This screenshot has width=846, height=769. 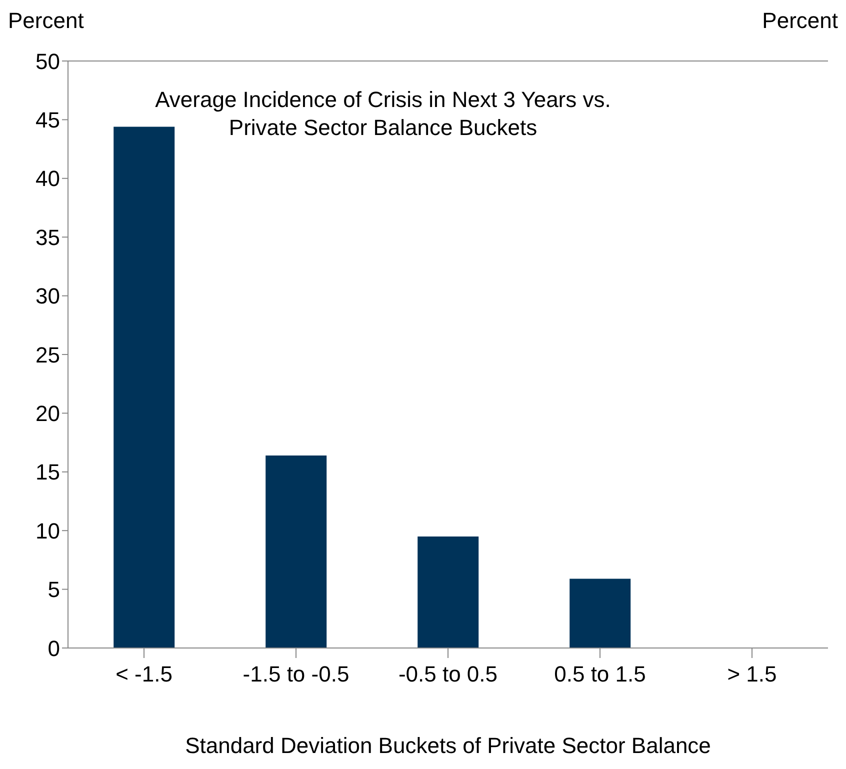 What do you see at coordinates (48, 531) in the screenshot?
I see `y-tick-label: 10` at bounding box center [48, 531].